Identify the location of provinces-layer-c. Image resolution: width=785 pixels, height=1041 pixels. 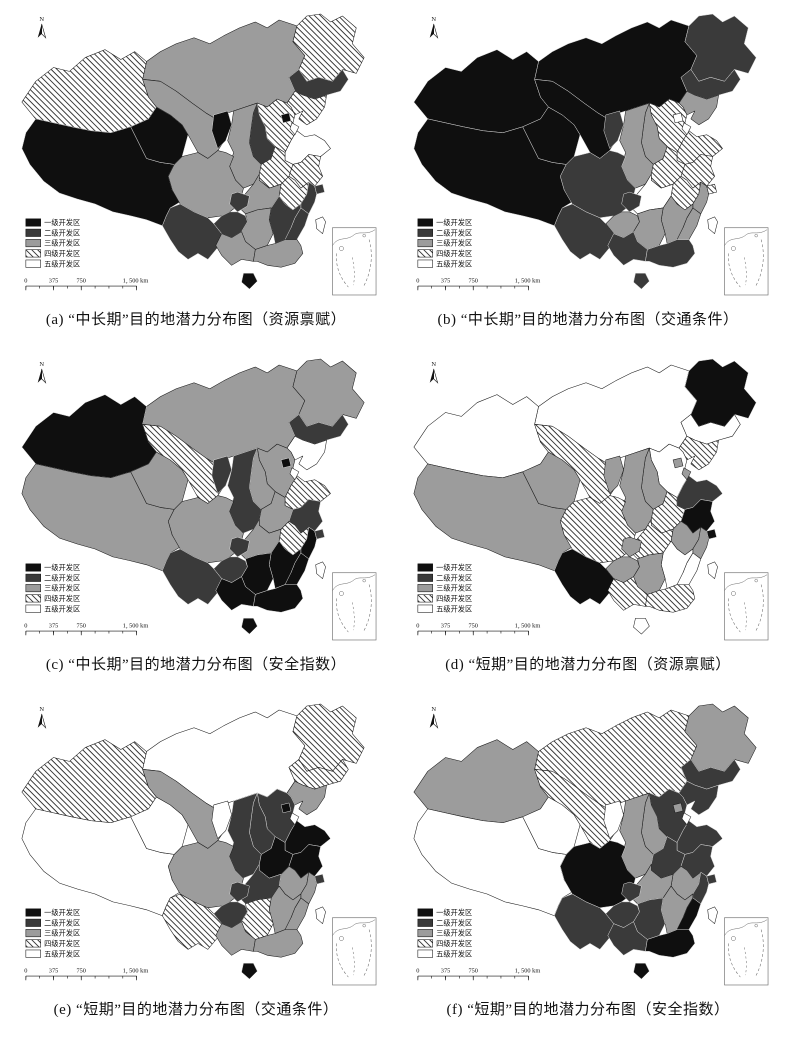
(193, 496).